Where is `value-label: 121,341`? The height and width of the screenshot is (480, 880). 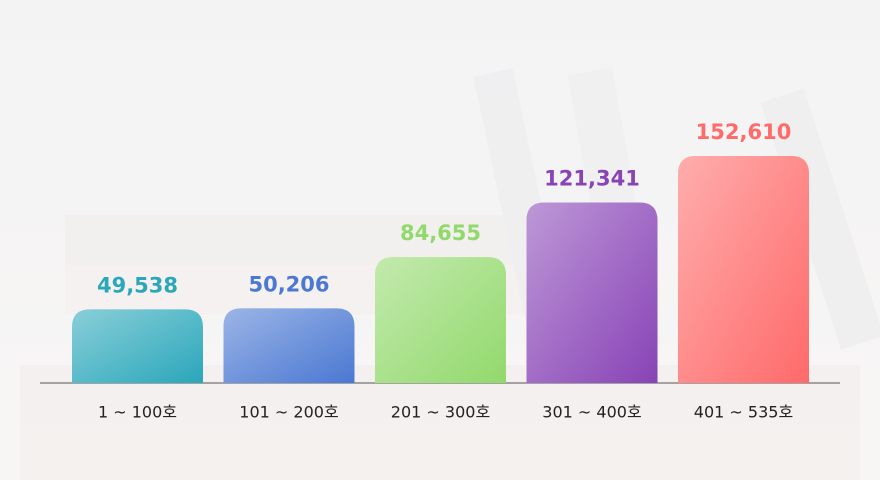
value-label: 121,341 is located at coordinates (592, 179).